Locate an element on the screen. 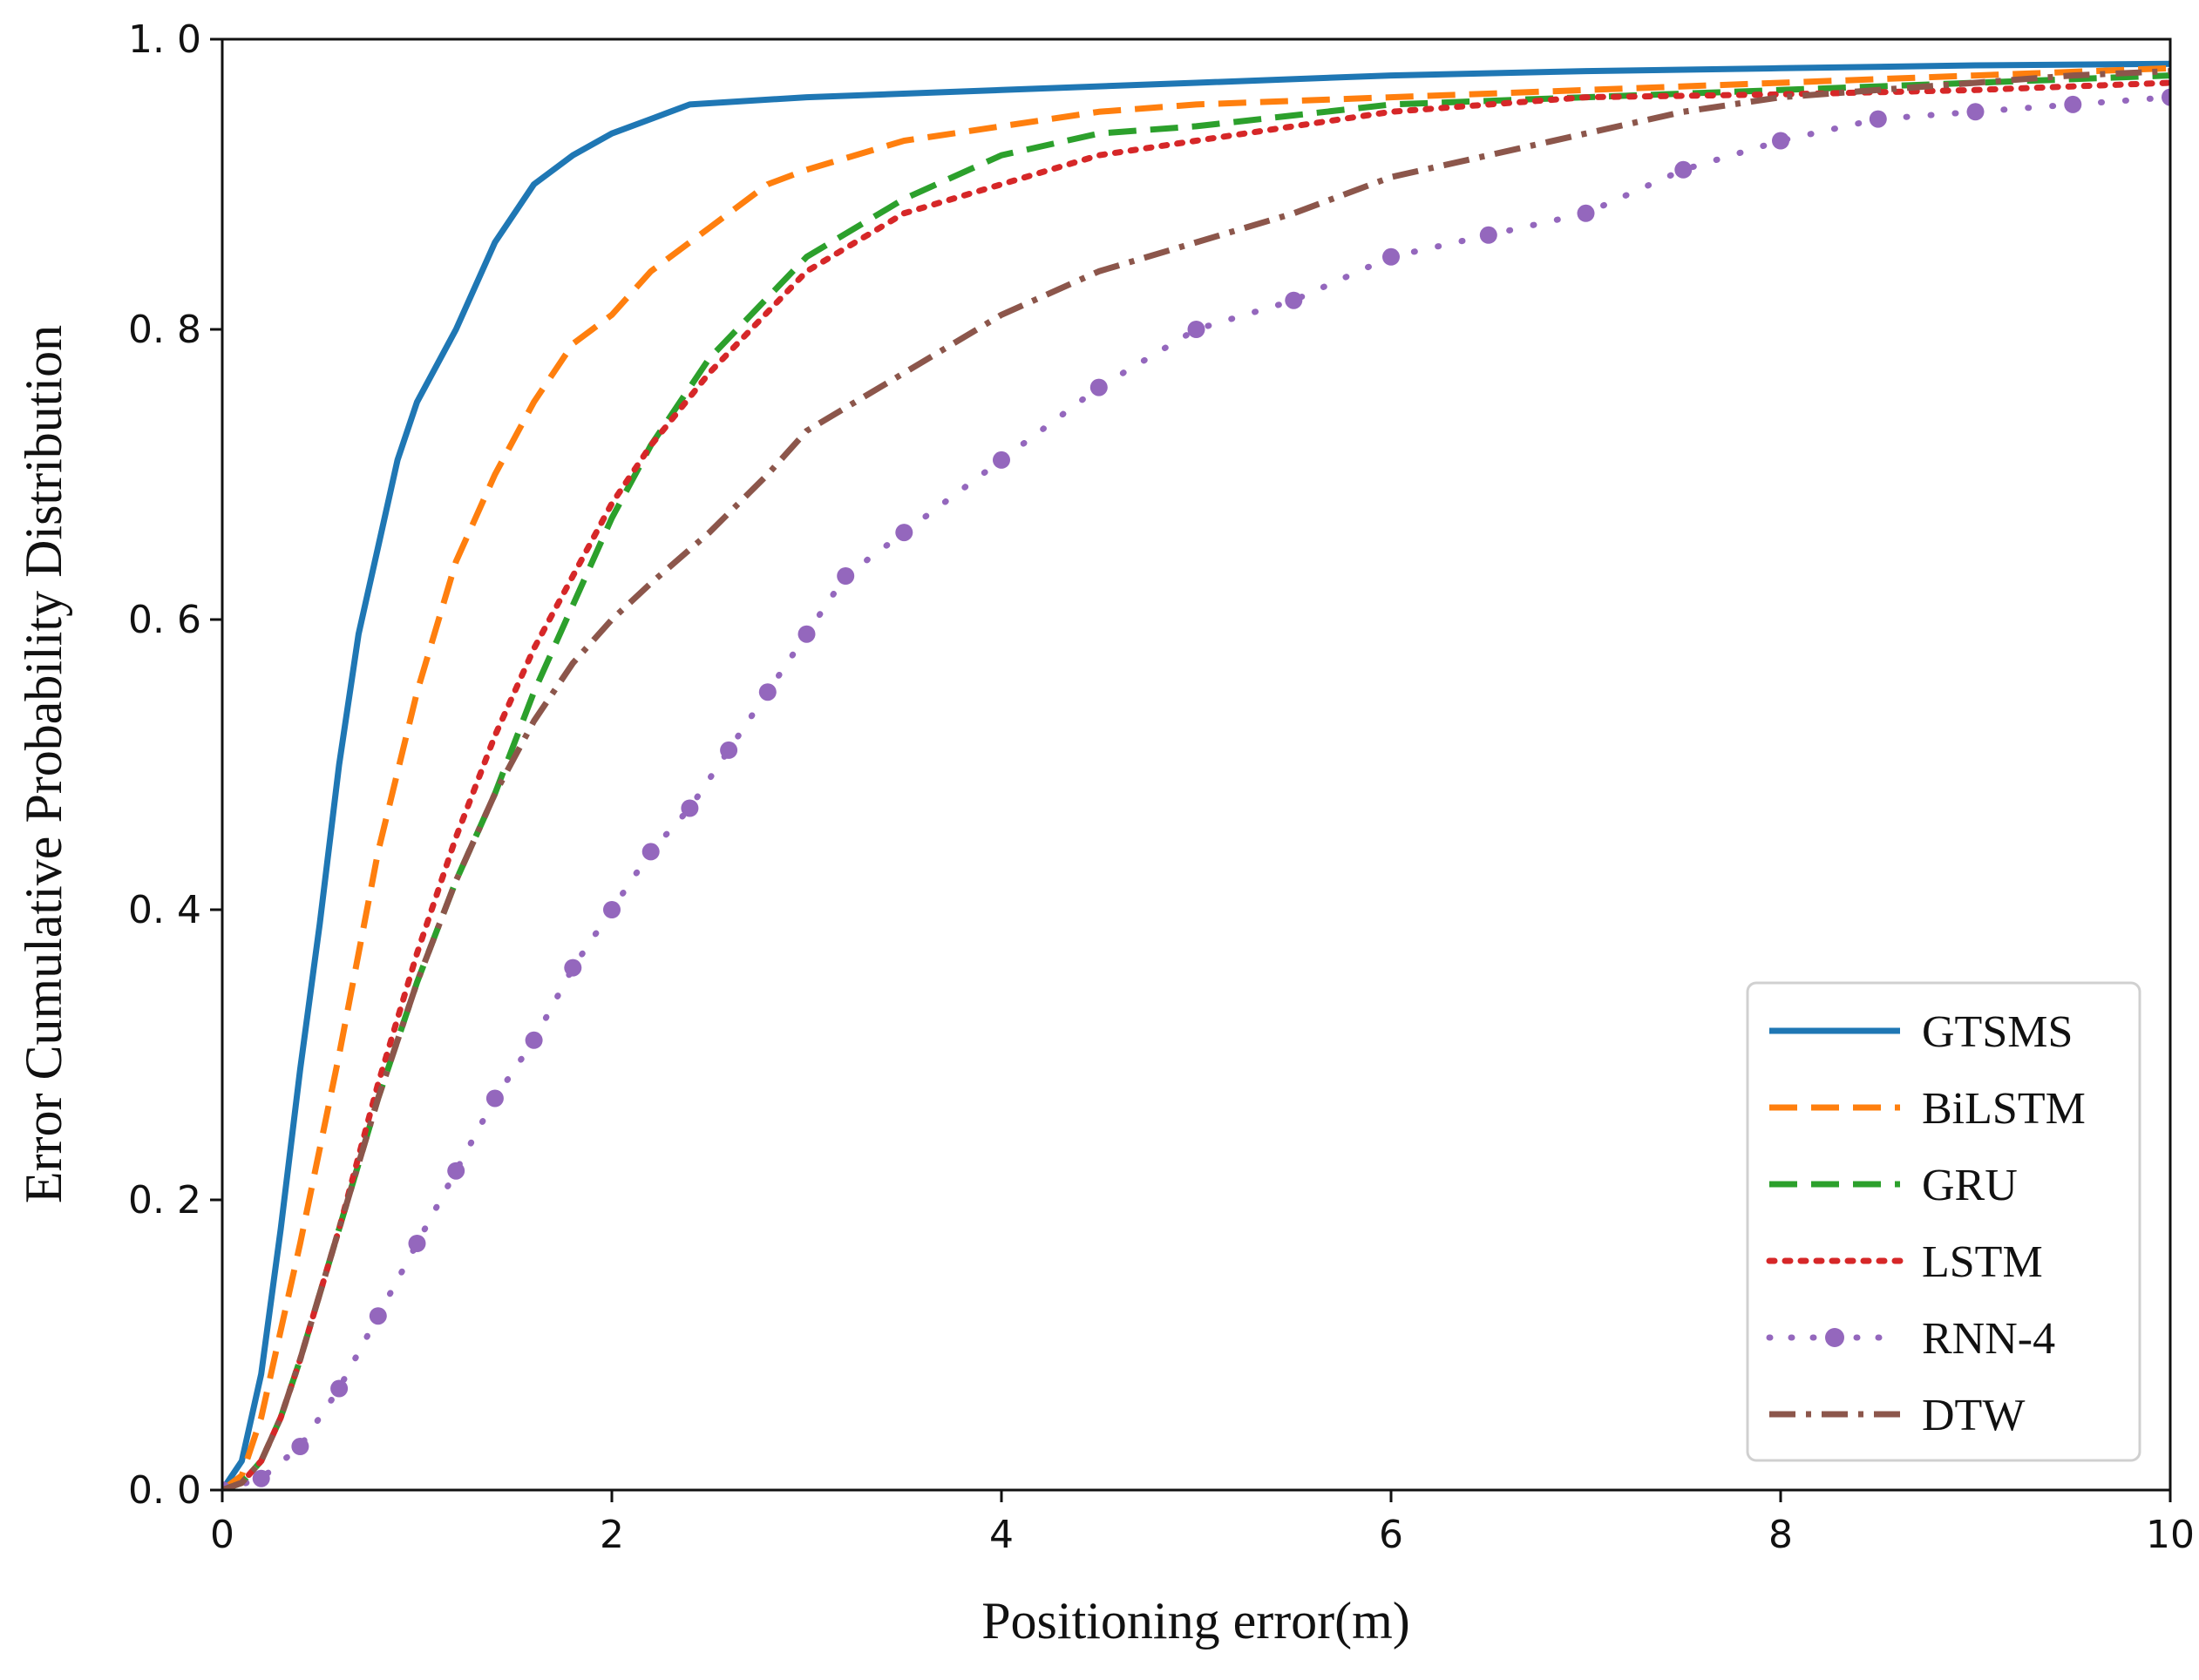 The image size is (2199, 1680). legend: GTSMS BiLSTM GRU LSTM RNN-4 DTW is located at coordinates (1944, 1221).